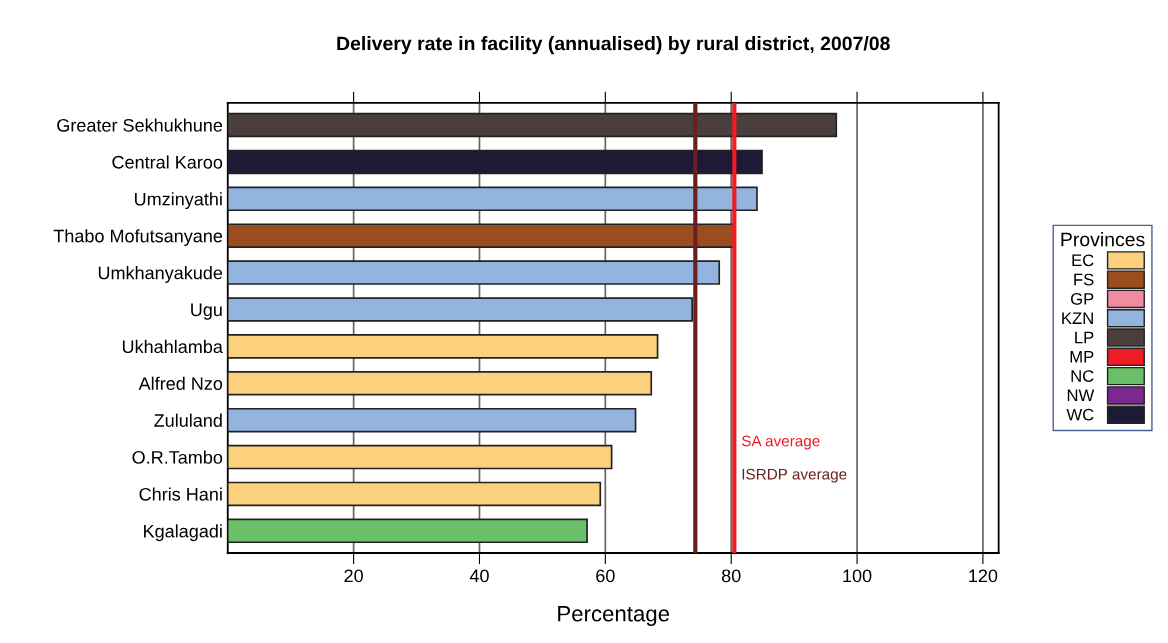 Image resolution: width=1168 pixels, height=643 pixels. Describe the element at coordinates (172, 346) in the screenshot. I see `y-tick-label: Ukhahlamba` at that location.